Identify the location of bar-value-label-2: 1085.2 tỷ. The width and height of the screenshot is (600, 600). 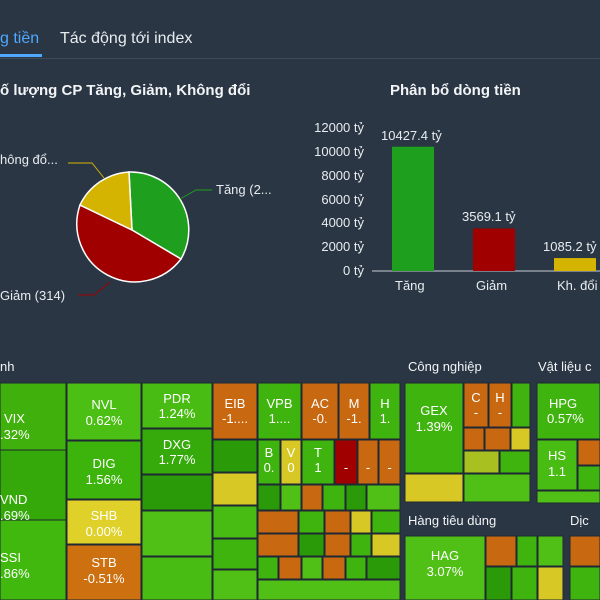
(570, 247).